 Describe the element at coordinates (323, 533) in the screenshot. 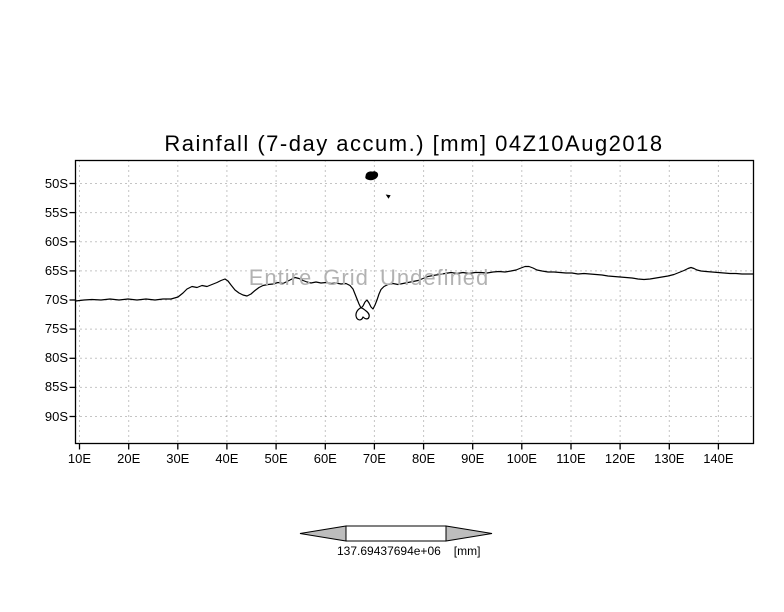

I see `colorbar-left-arrow` at that location.